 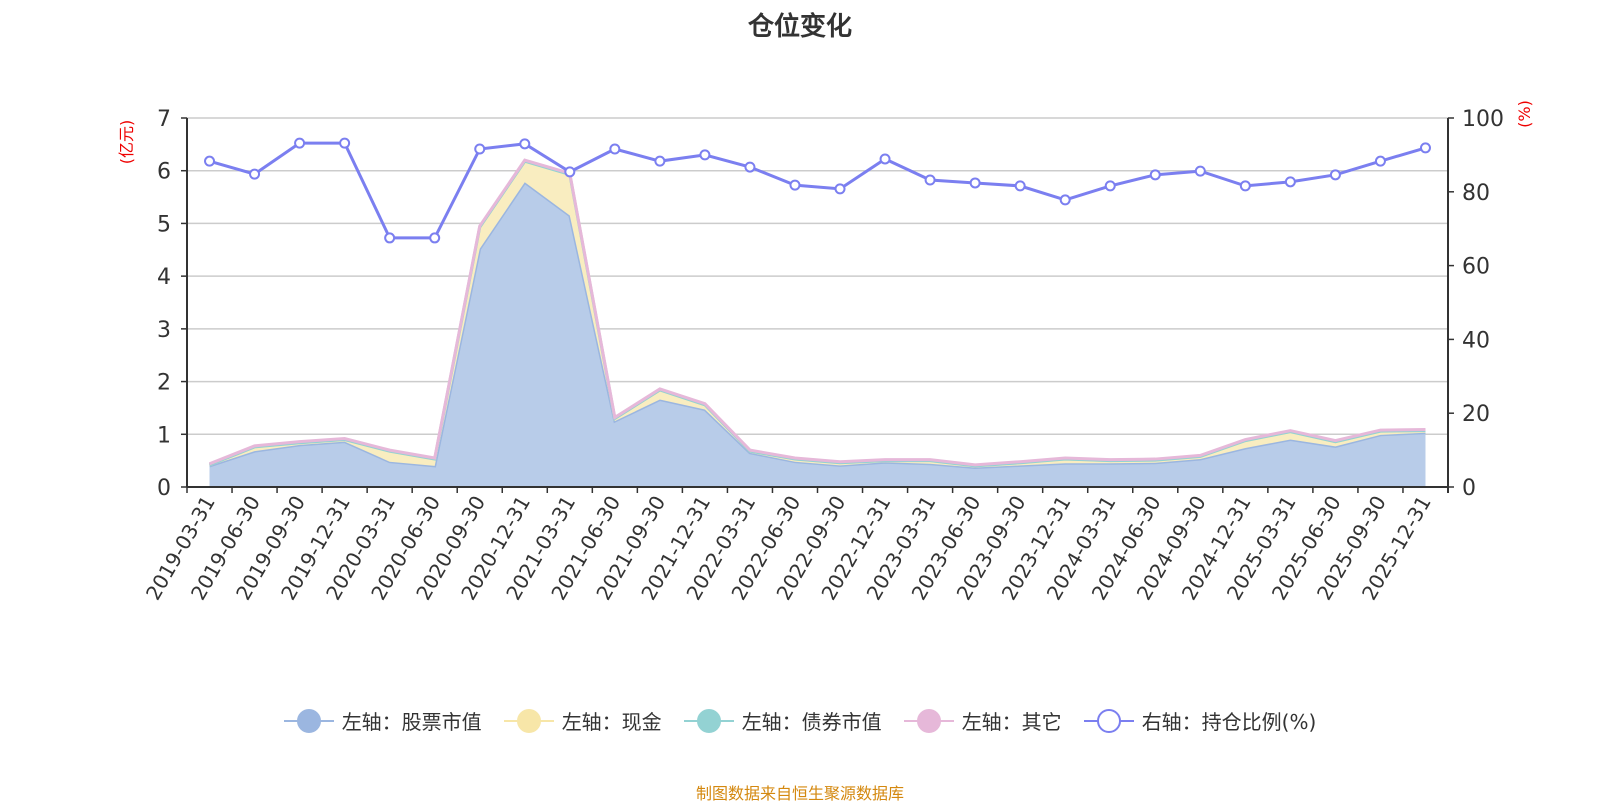 I want to click on left-axis-label: (亿元), so click(x=126, y=142).